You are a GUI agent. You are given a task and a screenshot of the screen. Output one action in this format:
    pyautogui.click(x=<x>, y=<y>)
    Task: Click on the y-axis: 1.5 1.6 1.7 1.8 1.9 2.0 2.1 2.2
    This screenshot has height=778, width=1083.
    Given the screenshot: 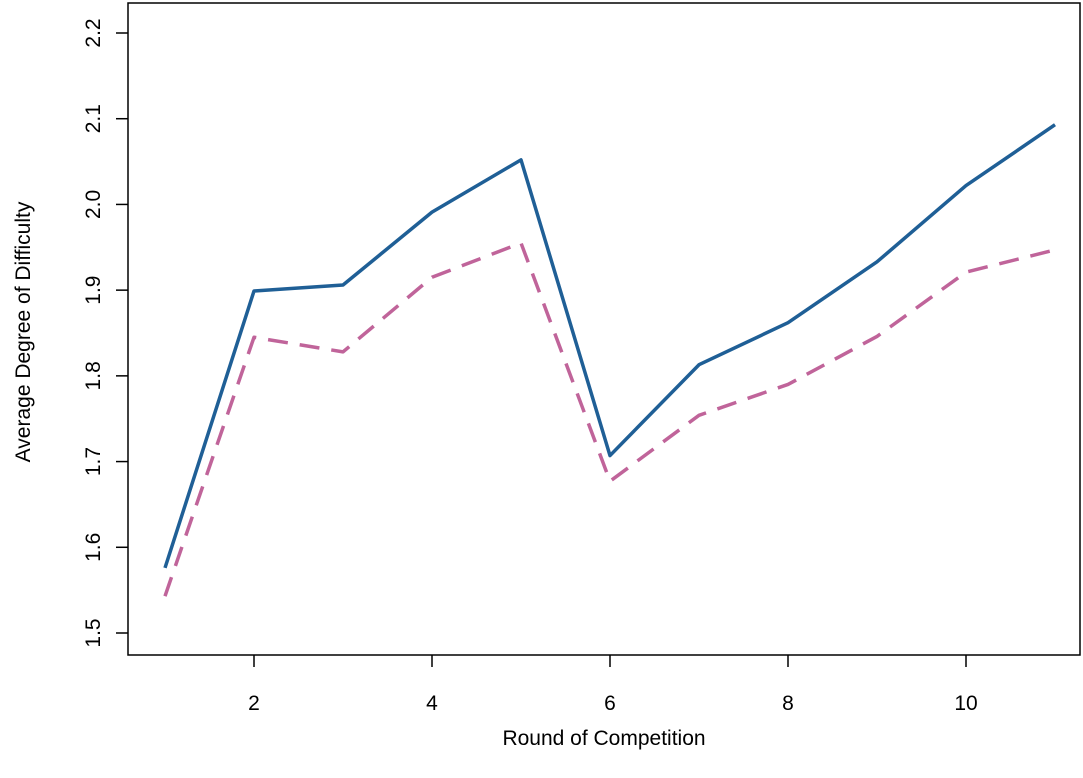 What is the action you would take?
    pyautogui.click(x=105, y=333)
    